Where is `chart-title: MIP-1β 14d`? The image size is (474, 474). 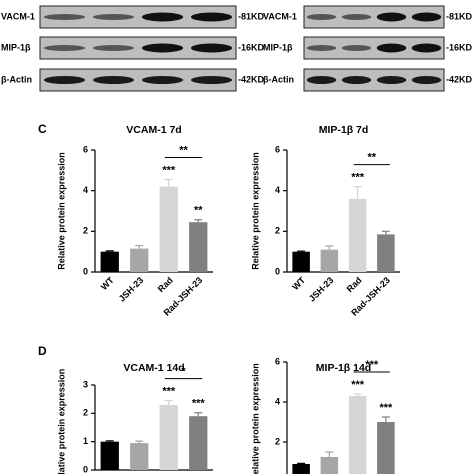
chart-title: MIP-1β 14d is located at coordinates (343, 368).